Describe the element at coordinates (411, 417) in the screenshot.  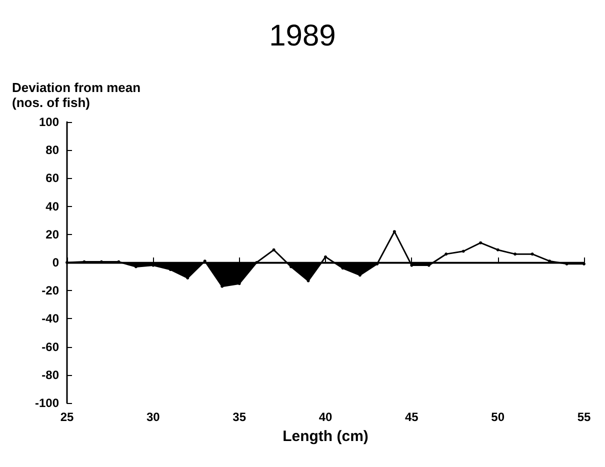
I see `x-tick-label: 45` at that location.